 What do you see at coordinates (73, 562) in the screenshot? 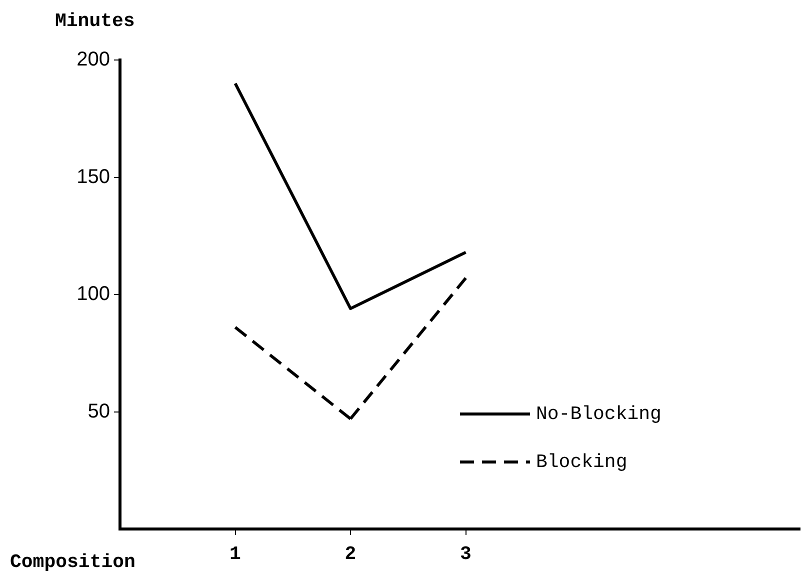
I see `x-axis-title: Composition` at bounding box center [73, 562].